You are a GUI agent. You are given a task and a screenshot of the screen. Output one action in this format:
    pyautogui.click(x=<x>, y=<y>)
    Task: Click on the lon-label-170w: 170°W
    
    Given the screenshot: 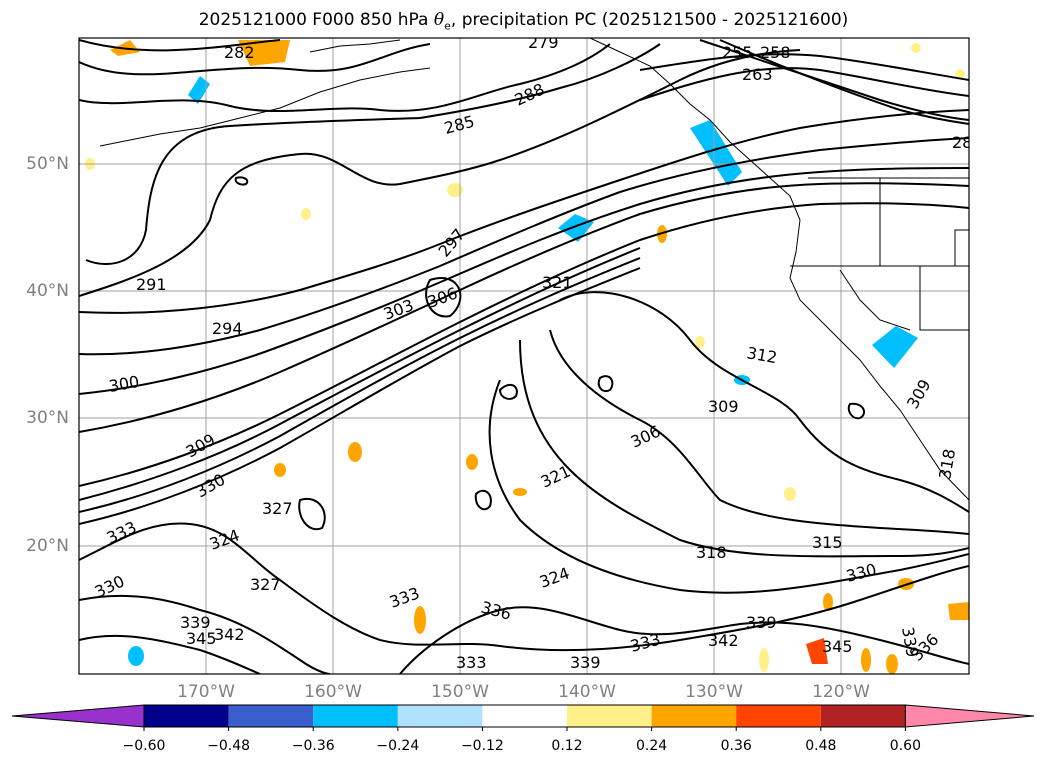 What is the action you would take?
    pyautogui.click(x=206, y=692)
    